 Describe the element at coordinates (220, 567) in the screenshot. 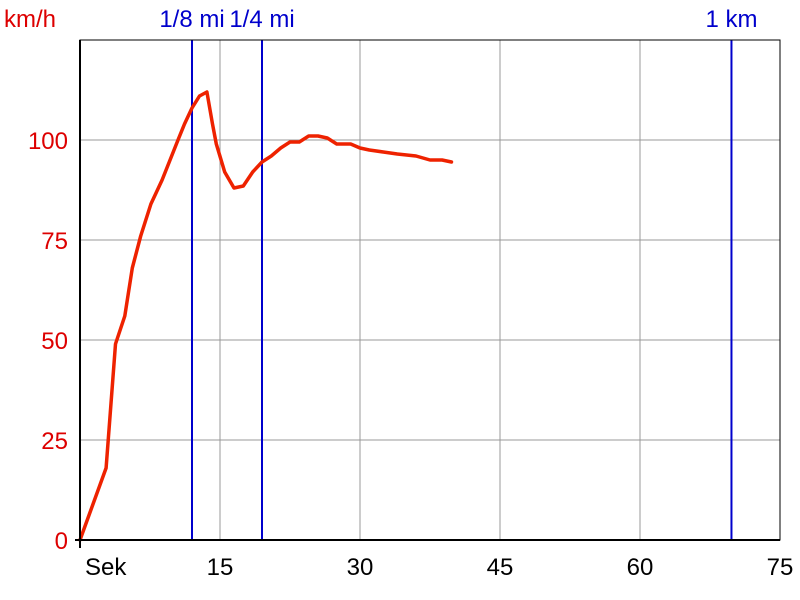

I see `x-tick-label: 15` at that location.